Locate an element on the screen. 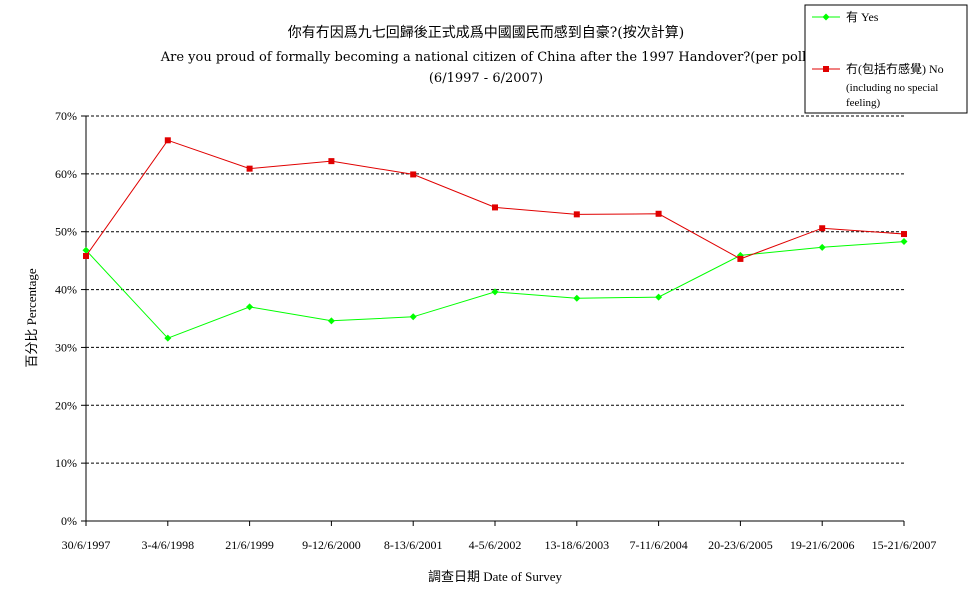 The image size is (974, 599). legend-no-note-1: (including no special is located at coordinates (892, 88).